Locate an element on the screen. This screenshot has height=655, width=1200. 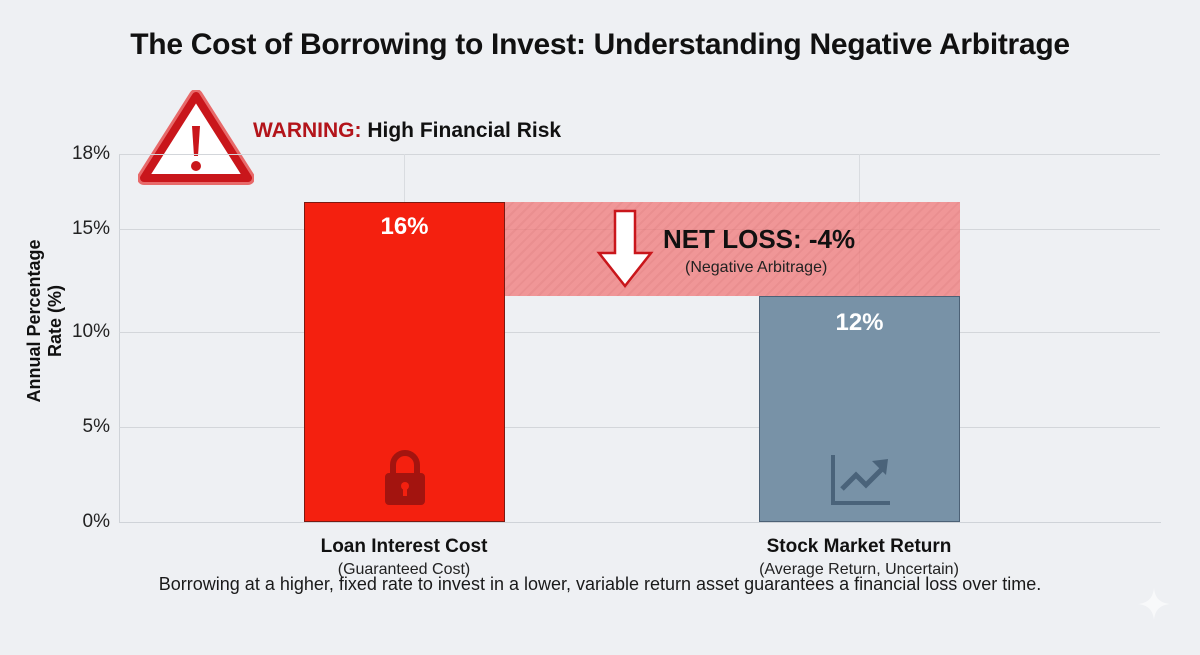
y-tick-5: 5% is located at coordinates (96, 426).